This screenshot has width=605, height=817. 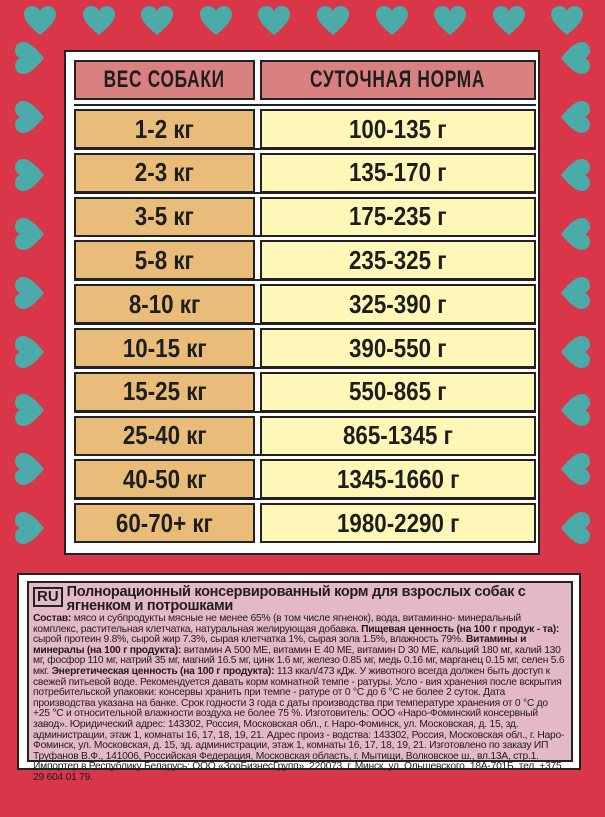 I want to click on cell-text: ВЕС СОБАКИ, so click(x=164, y=79).